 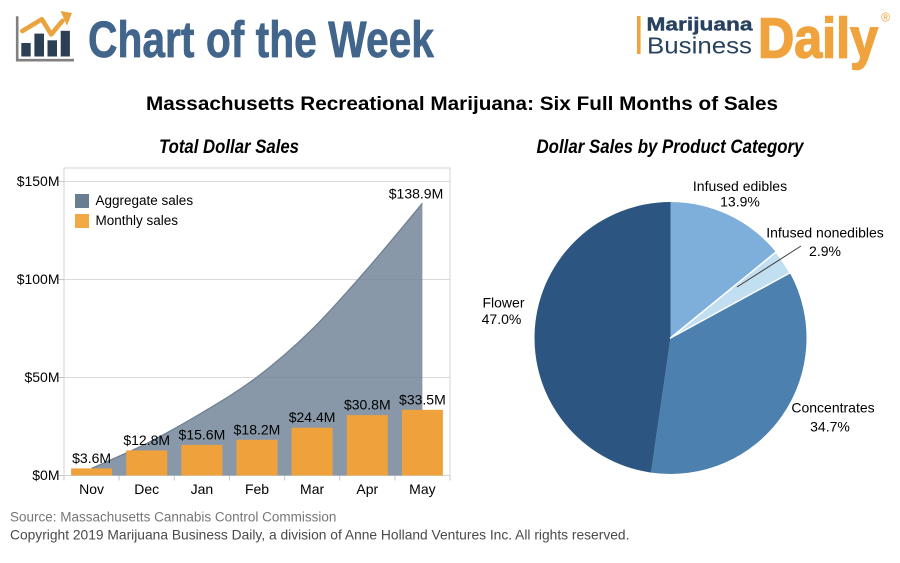 What do you see at coordinates (832, 408) in the screenshot?
I see `svg-text: Concentrates` at bounding box center [832, 408].